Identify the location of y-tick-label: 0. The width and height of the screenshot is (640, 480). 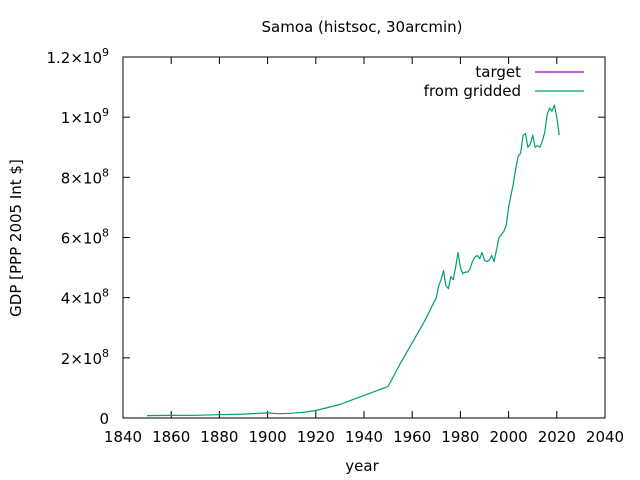
(104, 419).